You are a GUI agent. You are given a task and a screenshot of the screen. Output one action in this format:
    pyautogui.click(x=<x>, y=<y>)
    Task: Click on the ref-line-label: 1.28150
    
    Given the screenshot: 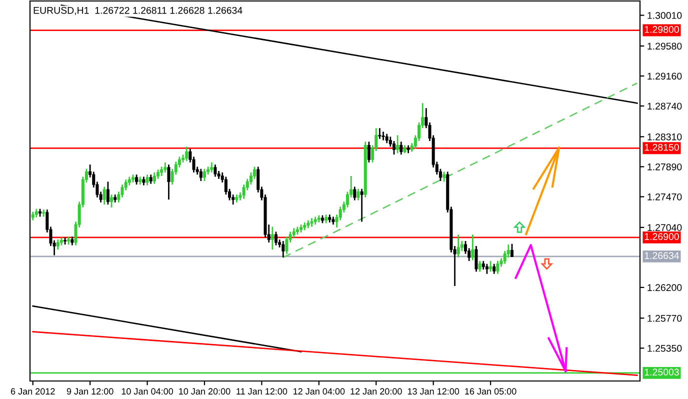 What is the action you would take?
    pyautogui.click(x=661, y=147)
    